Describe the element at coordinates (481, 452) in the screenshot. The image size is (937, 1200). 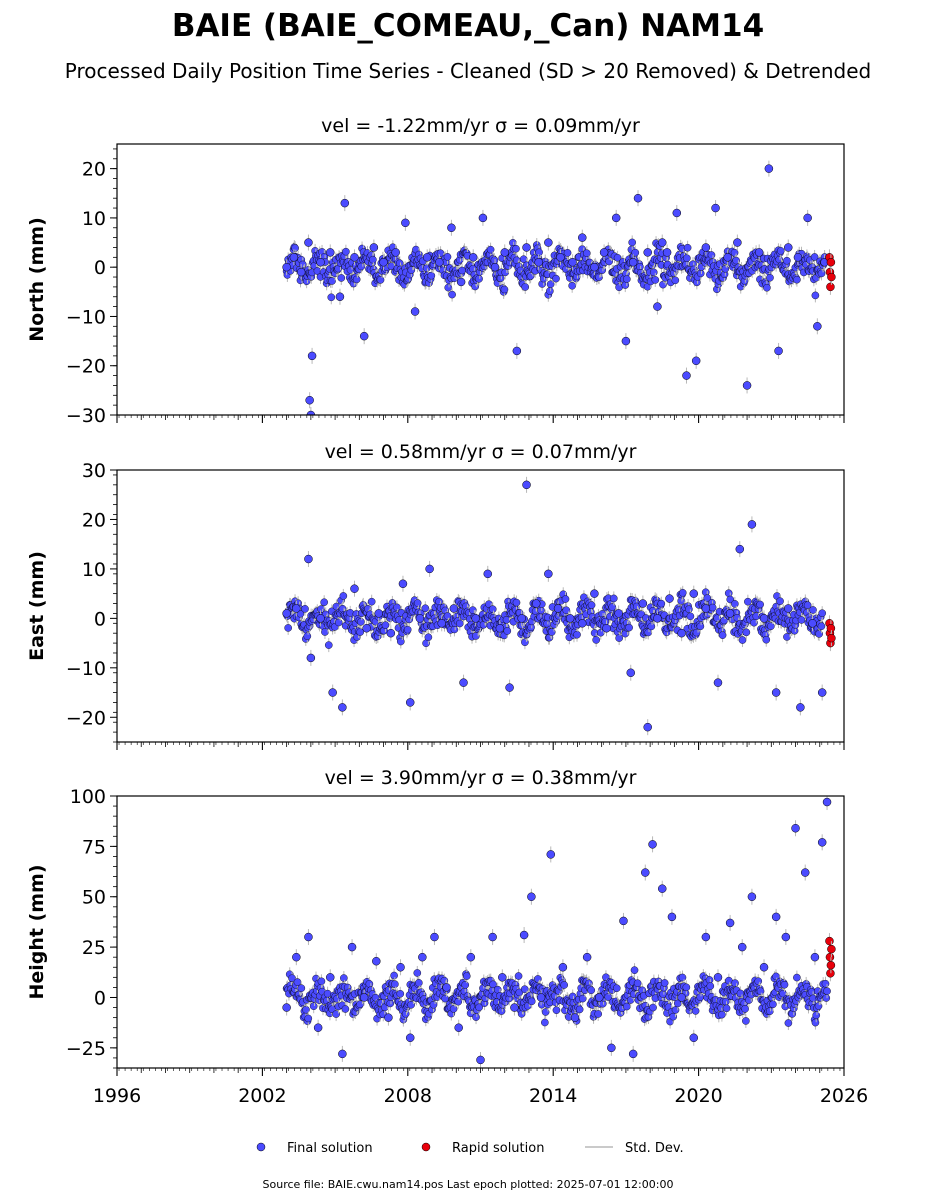
I see `panel-title: vel = 0.58mm/yr σ = 0.07mm/yr` at that location.